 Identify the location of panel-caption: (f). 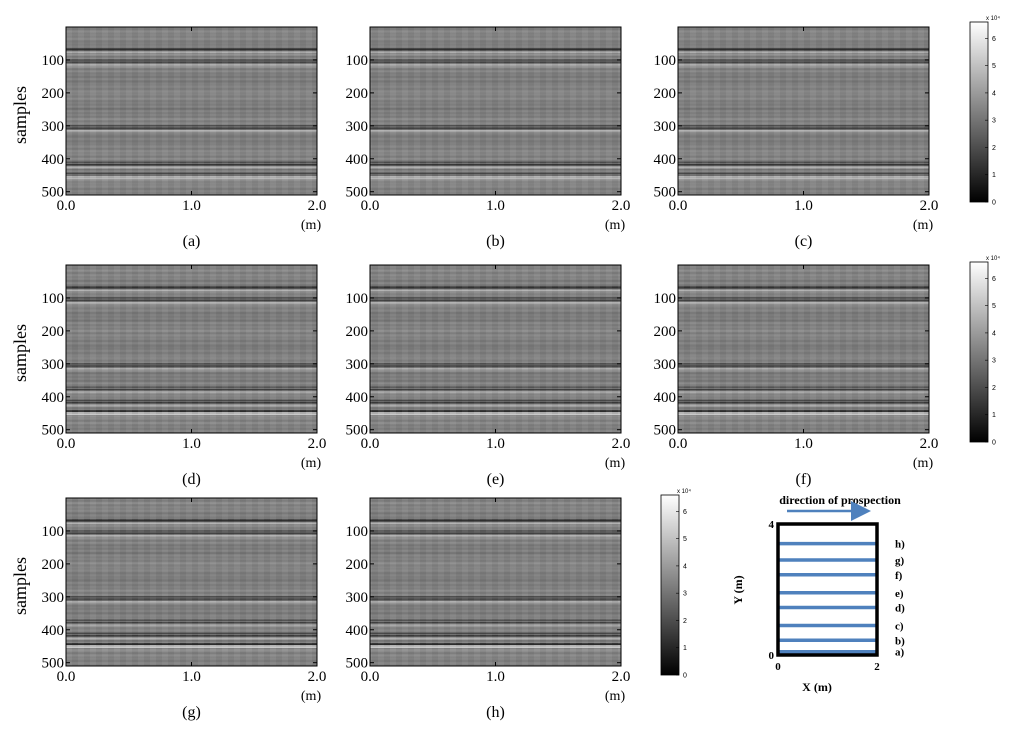
(804, 479).